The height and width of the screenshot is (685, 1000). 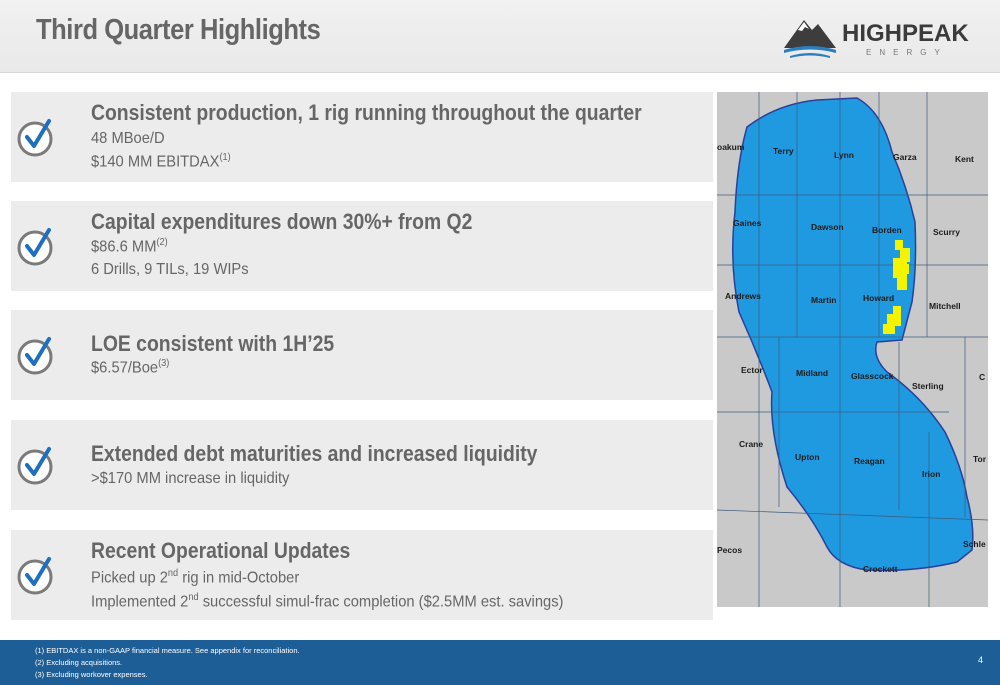 I want to click on svg-text: Midland, so click(x=812, y=373).